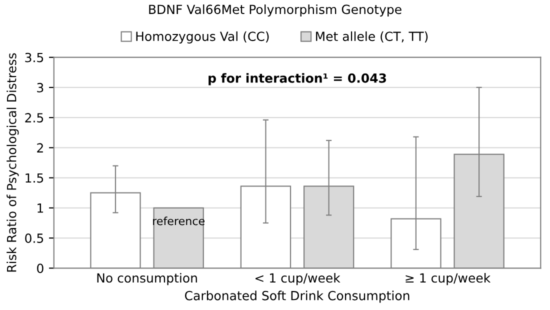  What do you see at coordinates (40, 147) in the screenshot?
I see `y-tick-label: 2` at bounding box center [40, 147].